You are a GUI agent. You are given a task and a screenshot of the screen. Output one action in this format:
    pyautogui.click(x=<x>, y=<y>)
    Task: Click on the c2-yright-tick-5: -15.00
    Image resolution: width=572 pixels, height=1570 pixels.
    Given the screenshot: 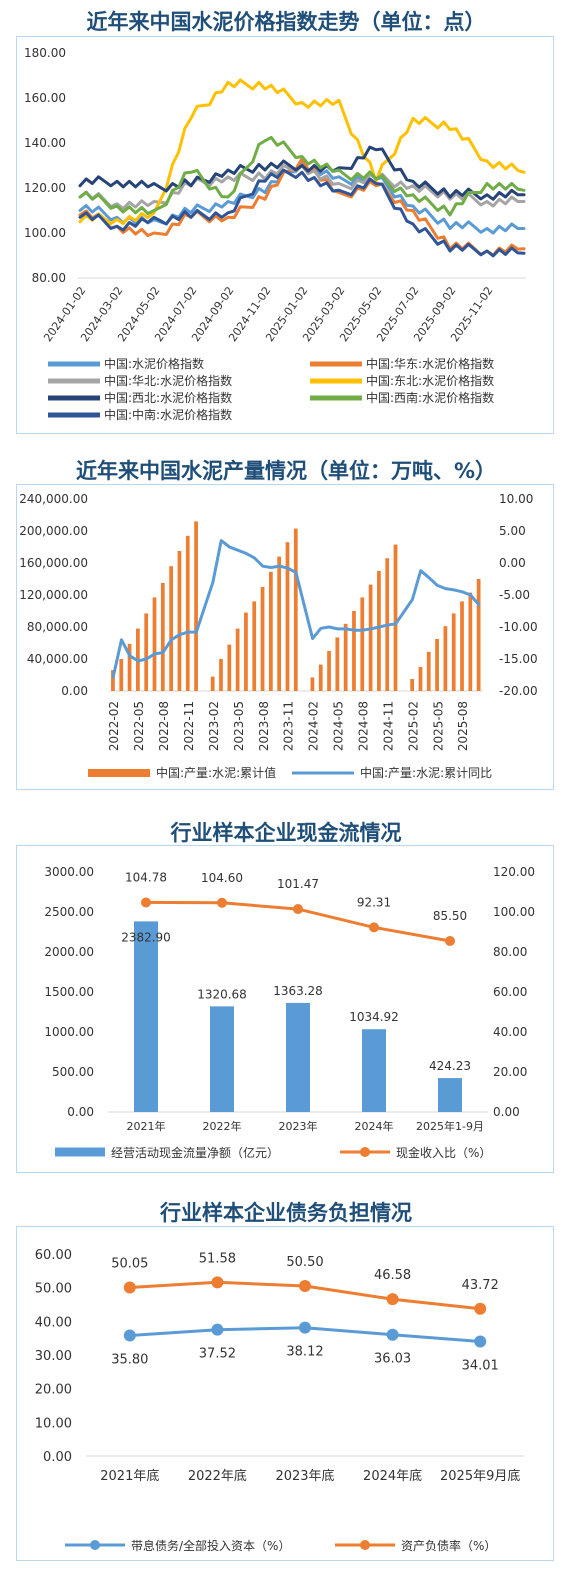 What is the action you would take?
    pyautogui.click(x=518, y=659)
    